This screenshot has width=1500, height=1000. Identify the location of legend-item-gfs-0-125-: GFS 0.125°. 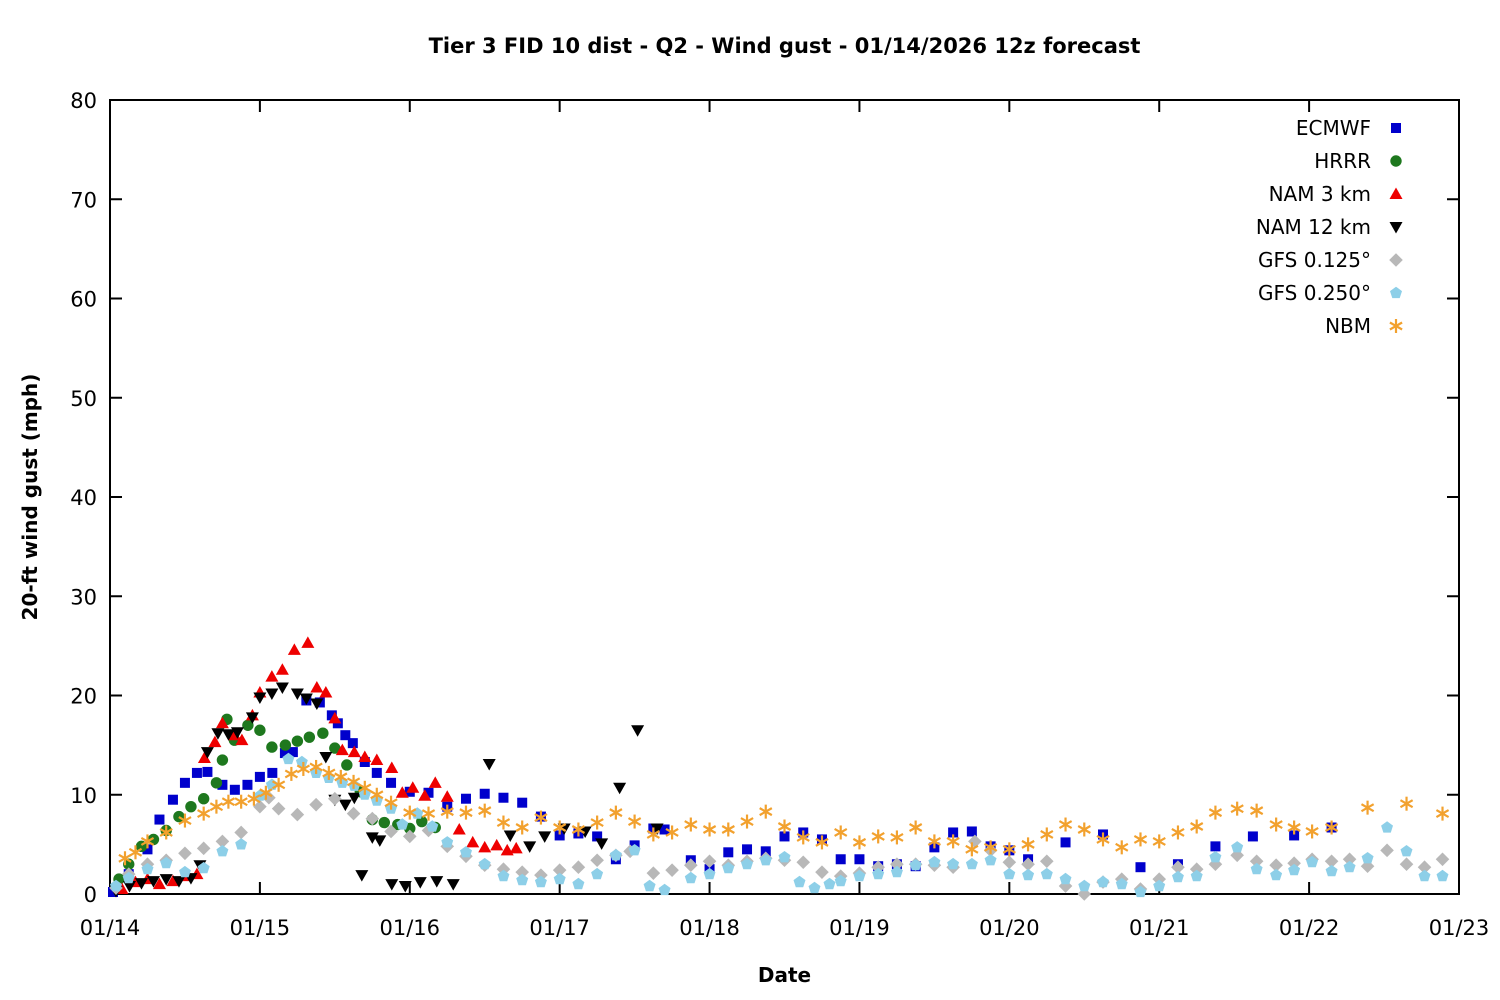
(1337, 259).